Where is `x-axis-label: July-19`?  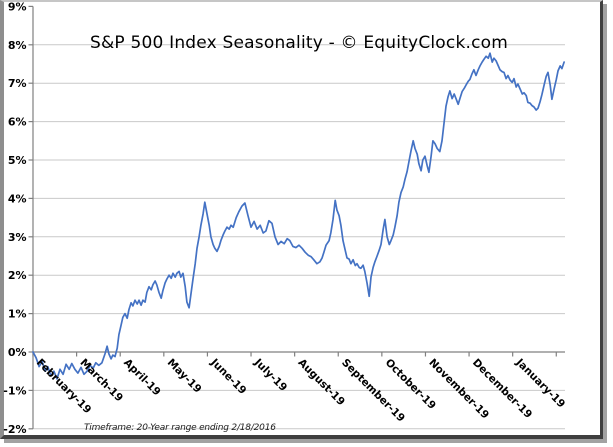 x-axis-label: July-19 is located at coordinates (270, 375).